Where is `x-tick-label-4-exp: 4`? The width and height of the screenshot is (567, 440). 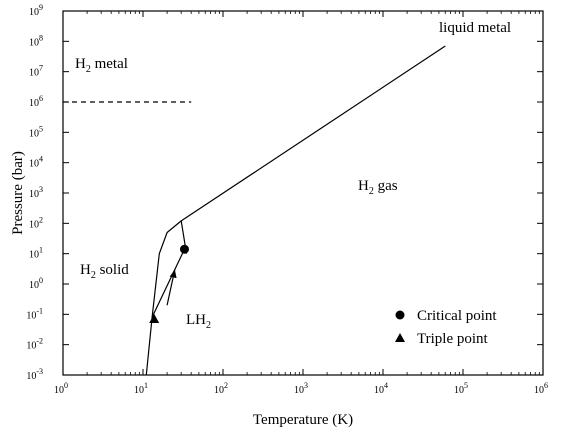
x-tick-label-4-exp: 4 is located at coordinates (386, 385).